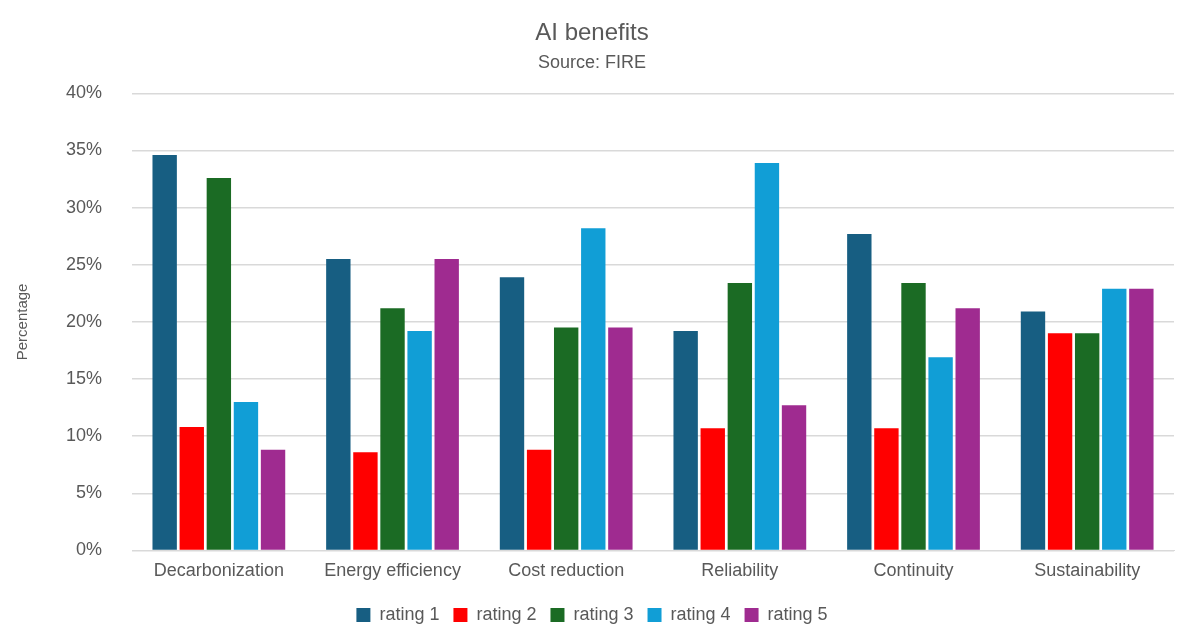 The width and height of the screenshot is (1189, 634). I want to click on legend-label: rating 5, so click(797, 613).